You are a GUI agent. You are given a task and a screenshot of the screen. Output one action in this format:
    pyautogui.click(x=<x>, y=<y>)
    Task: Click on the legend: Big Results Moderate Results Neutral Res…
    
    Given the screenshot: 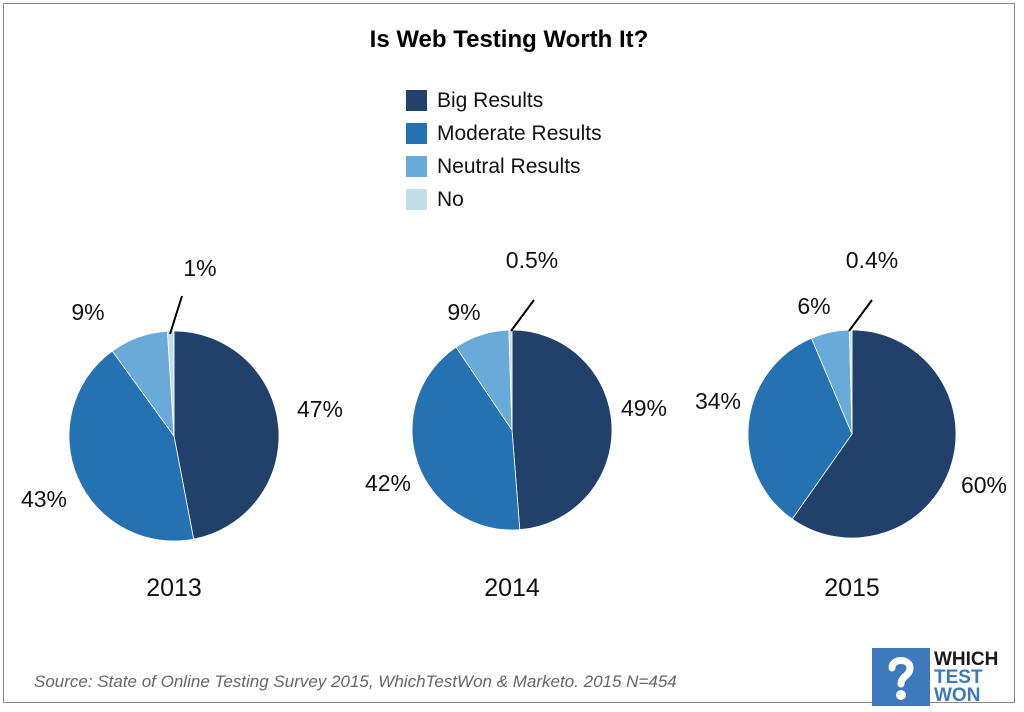 What is the action you would take?
    pyautogui.click(x=504, y=150)
    